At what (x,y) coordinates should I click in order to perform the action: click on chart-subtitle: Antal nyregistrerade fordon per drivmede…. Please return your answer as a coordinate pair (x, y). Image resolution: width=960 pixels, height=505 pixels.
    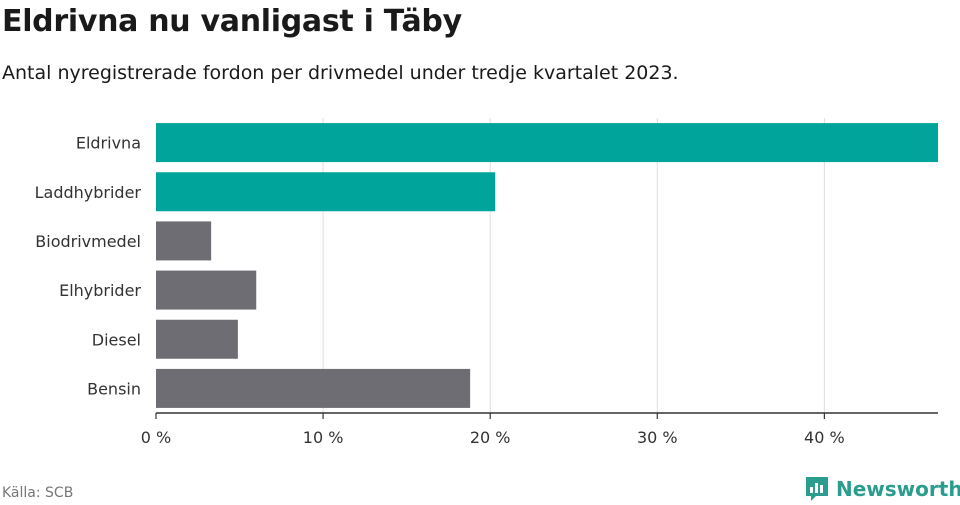
    Looking at the image, I should click on (340, 73).